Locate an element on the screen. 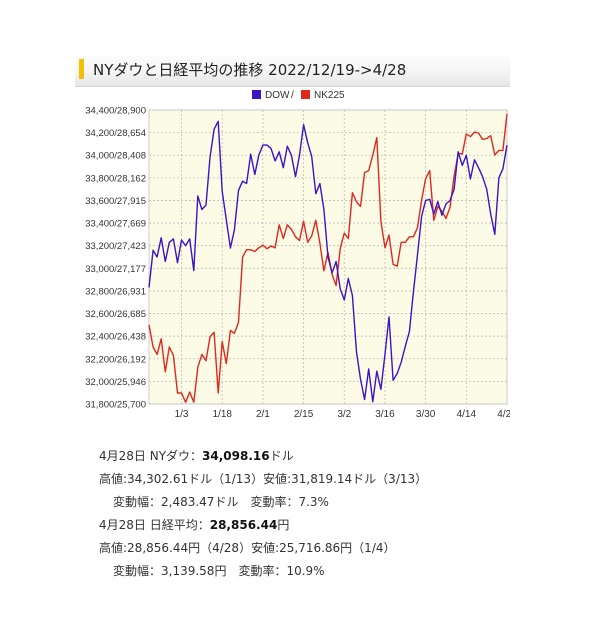 This screenshot has height=626, width=595. y-tick-label: 33,400/27,669 is located at coordinates (115, 224).